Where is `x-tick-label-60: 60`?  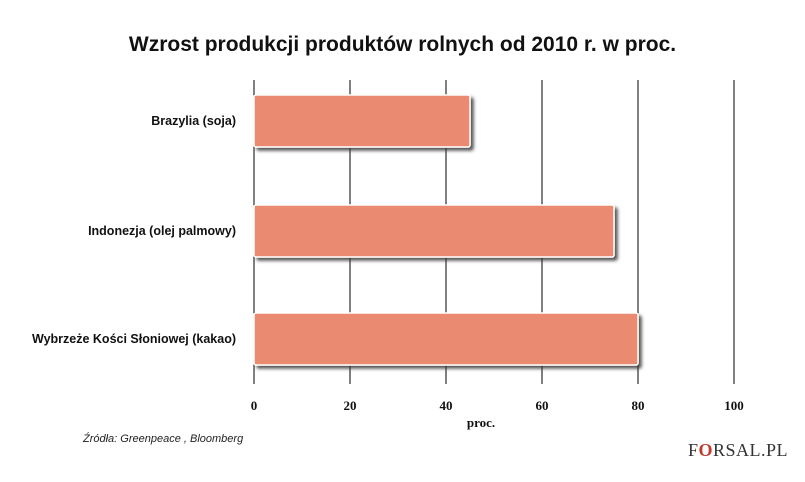
x-tick-label-60: 60 is located at coordinates (542, 405).